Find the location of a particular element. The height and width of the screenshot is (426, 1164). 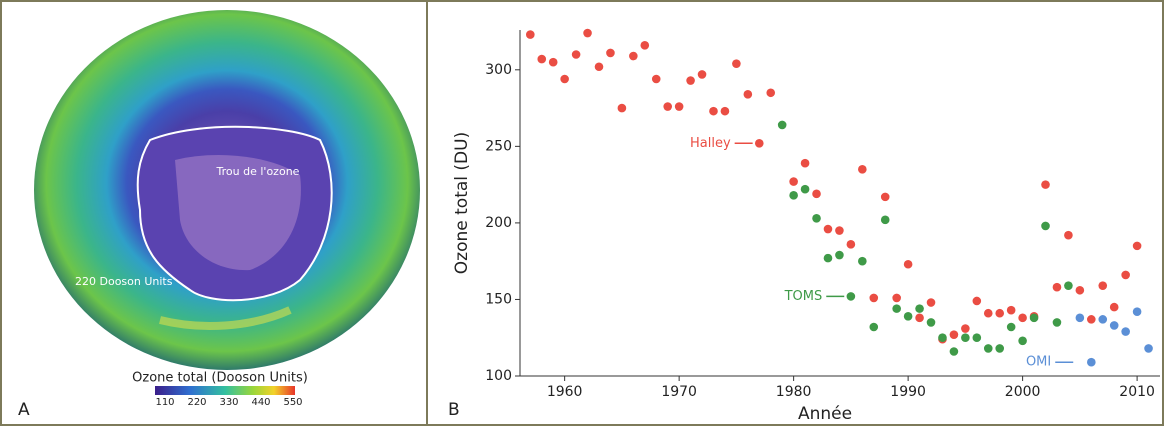

y-tick-label: 100 is located at coordinates (498, 376).